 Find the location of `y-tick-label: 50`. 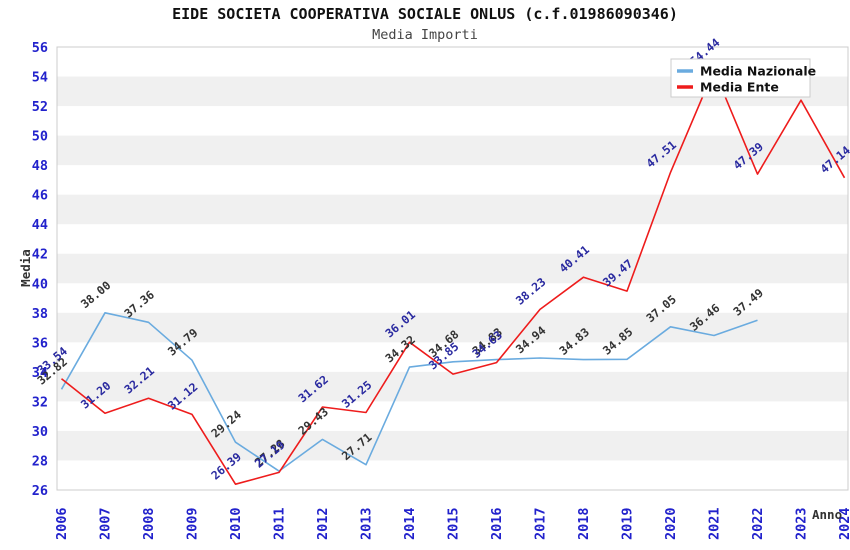

y-tick-label: 50 is located at coordinates (40, 137).